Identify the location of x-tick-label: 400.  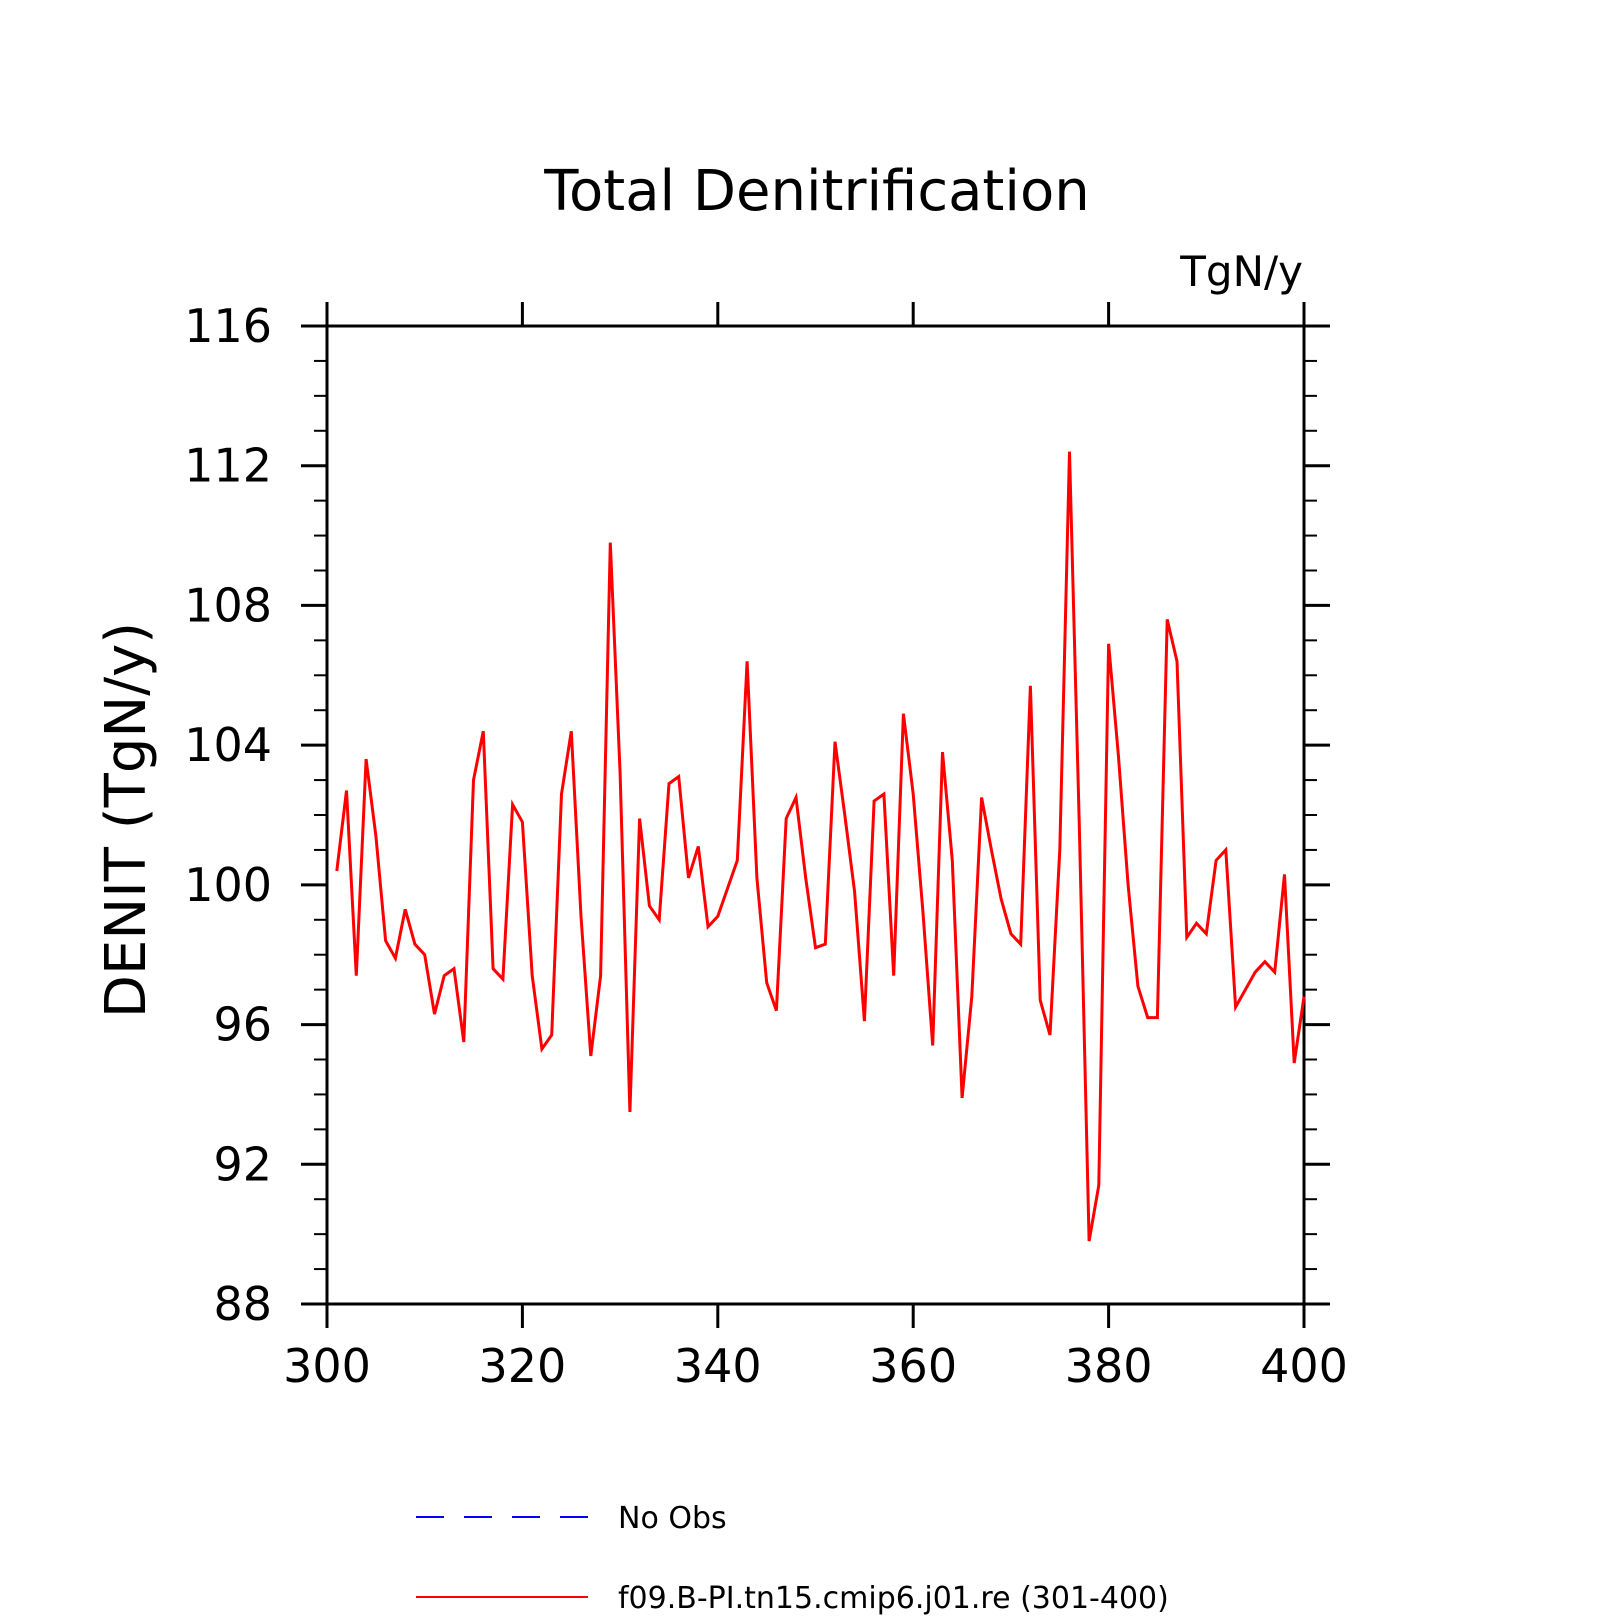
(1304, 1366).